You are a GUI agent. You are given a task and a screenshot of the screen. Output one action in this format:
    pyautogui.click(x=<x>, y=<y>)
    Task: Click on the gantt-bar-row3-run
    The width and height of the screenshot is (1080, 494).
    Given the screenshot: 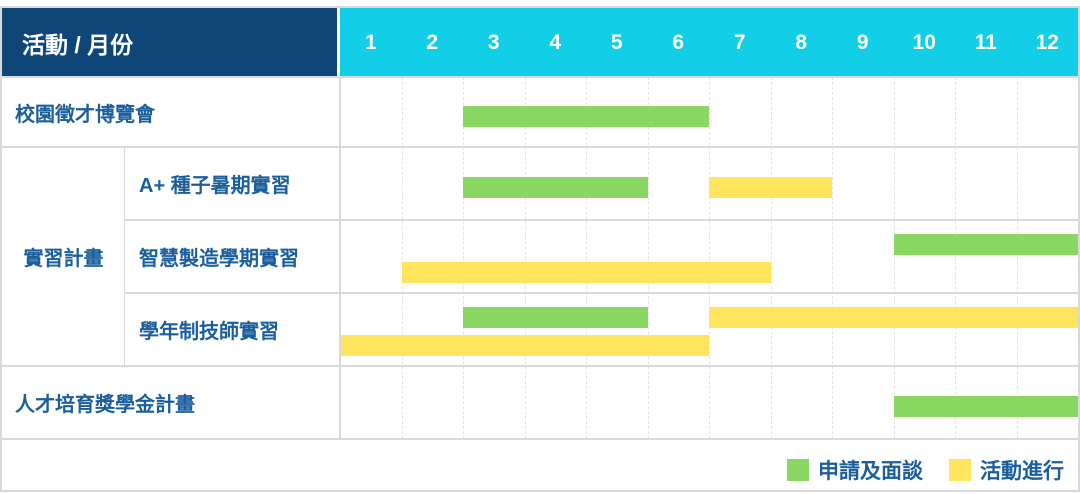 What is the action you would take?
    pyautogui.click(x=586, y=272)
    